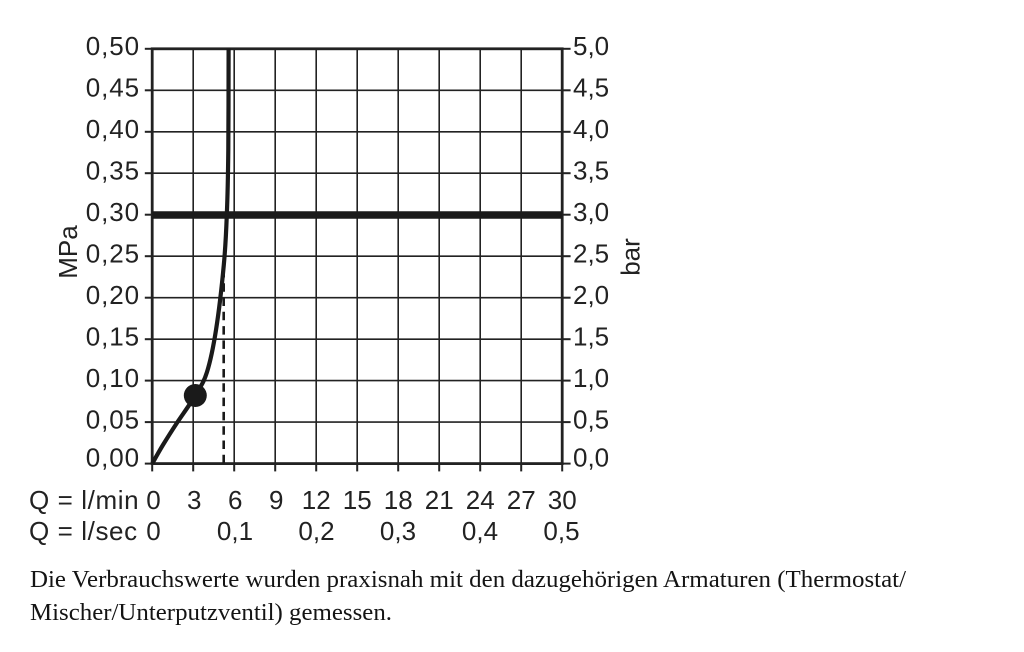 The height and width of the screenshot is (652, 1024). Describe the element at coordinates (591, 46) in the screenshot. I see `svg-text: 5,0` at that location.